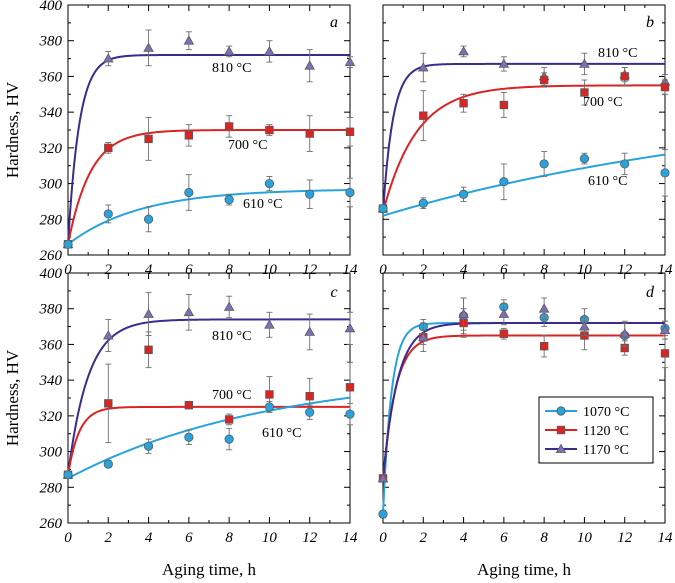 The width and height of the screenshot is (675, 583). I want to click on y-tick-label: 280, so click(51, 488).